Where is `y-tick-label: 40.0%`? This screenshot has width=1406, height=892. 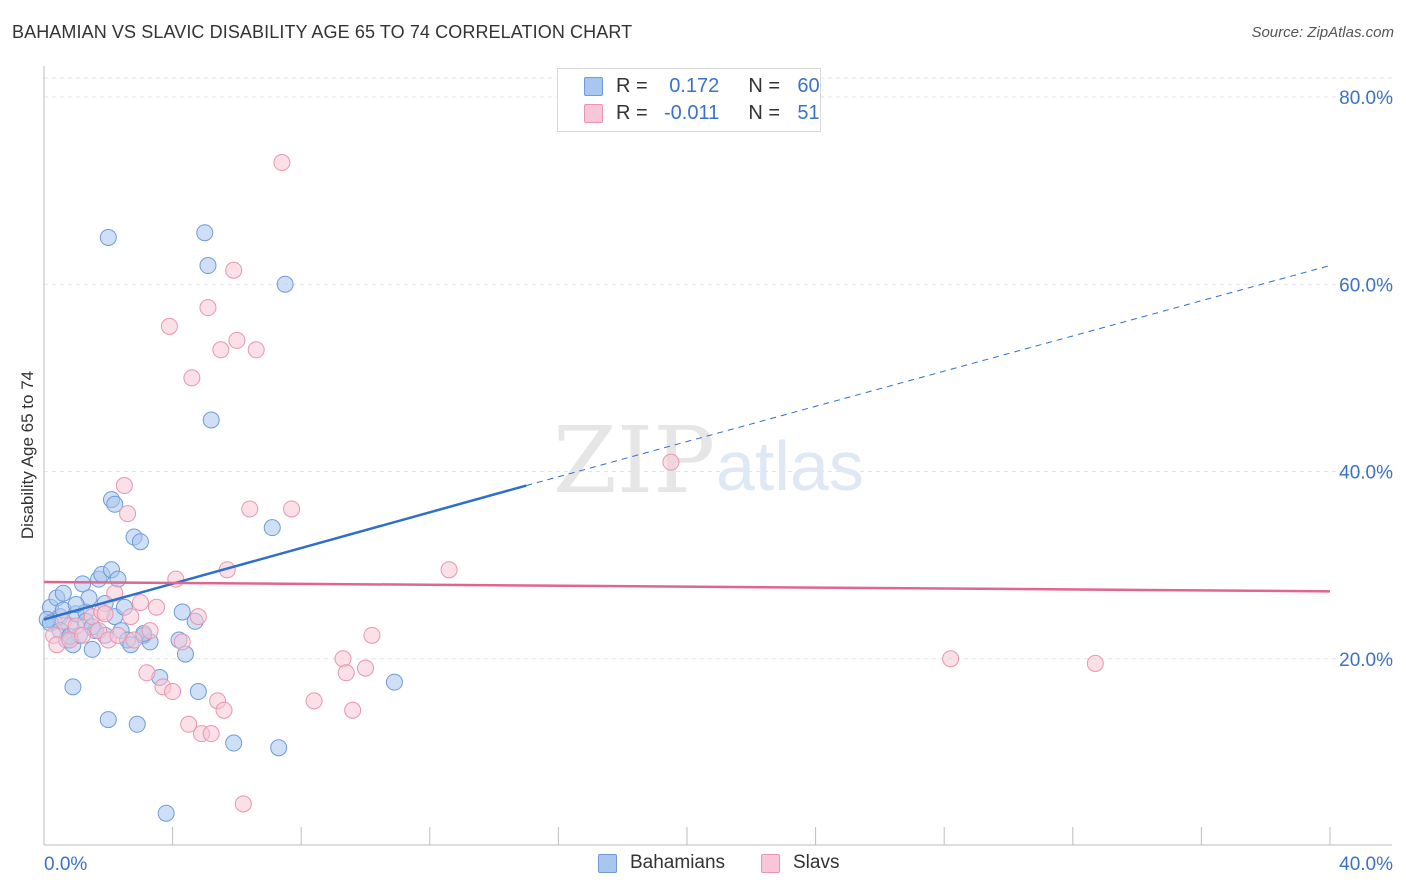
y-tick-label: 40.0% is located at coordinates (1366, 473).